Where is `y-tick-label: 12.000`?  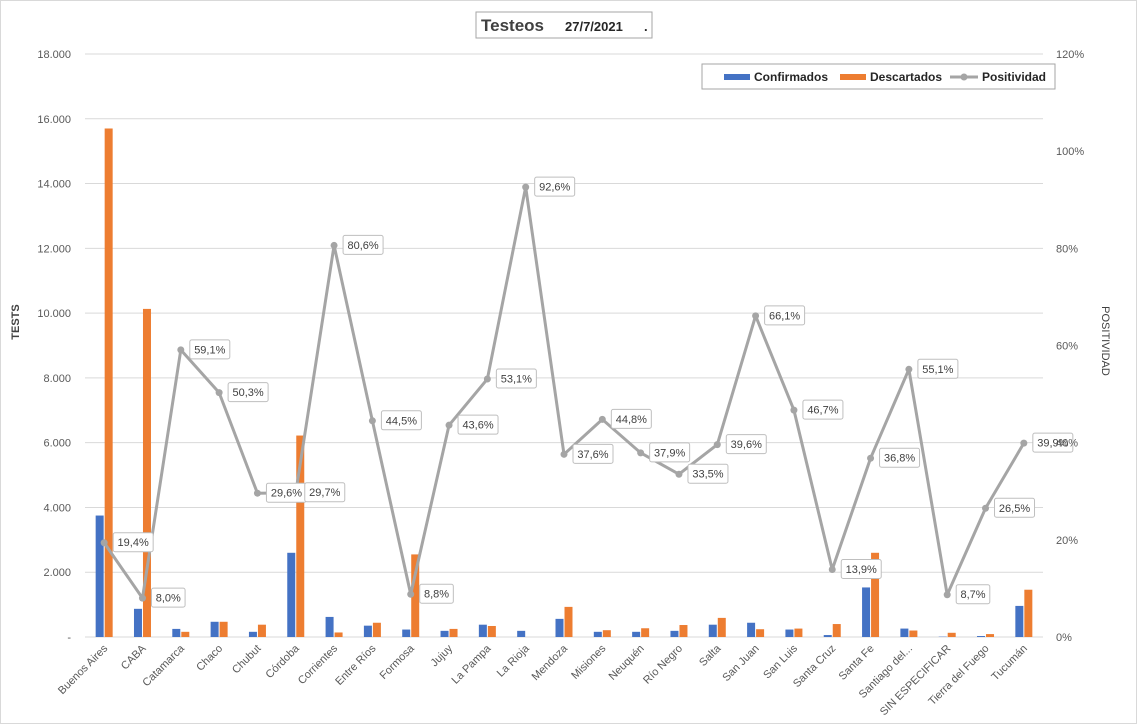 y-tick-label: 12.000 is located at coordinates (54, 249).